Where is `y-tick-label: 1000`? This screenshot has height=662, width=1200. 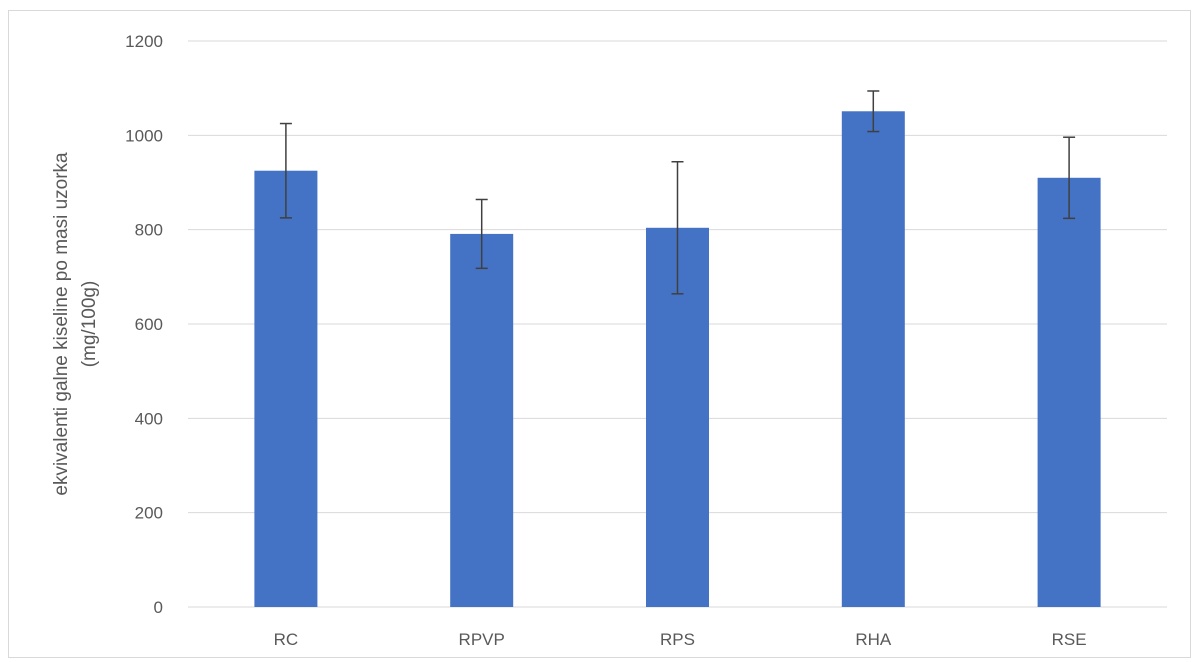
y-tick-label: 1000 is located at coordinates (144, 135).